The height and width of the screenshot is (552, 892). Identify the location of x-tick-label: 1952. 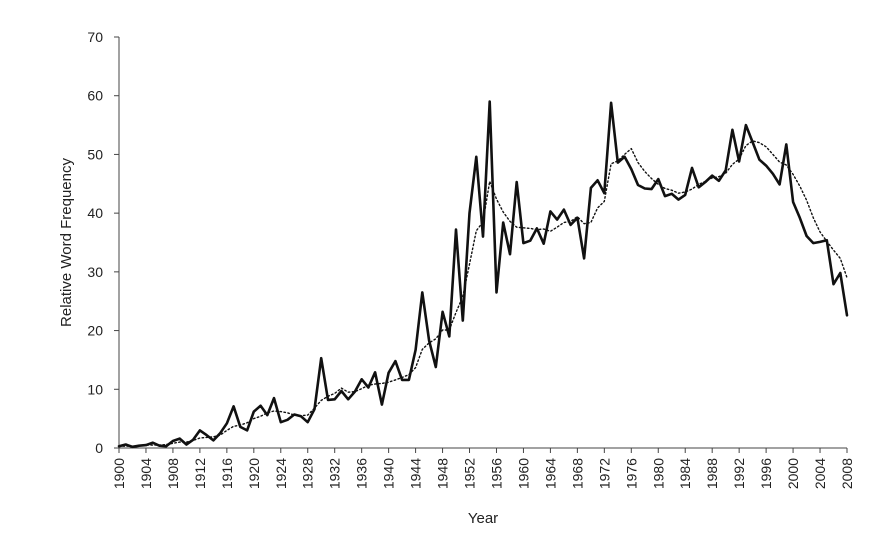
(470, 473).